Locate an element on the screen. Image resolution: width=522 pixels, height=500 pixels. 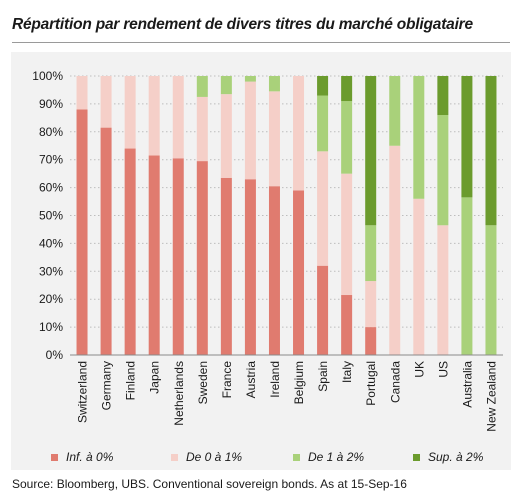
x-tick-label: Canada is located at coordinates (395, 382).